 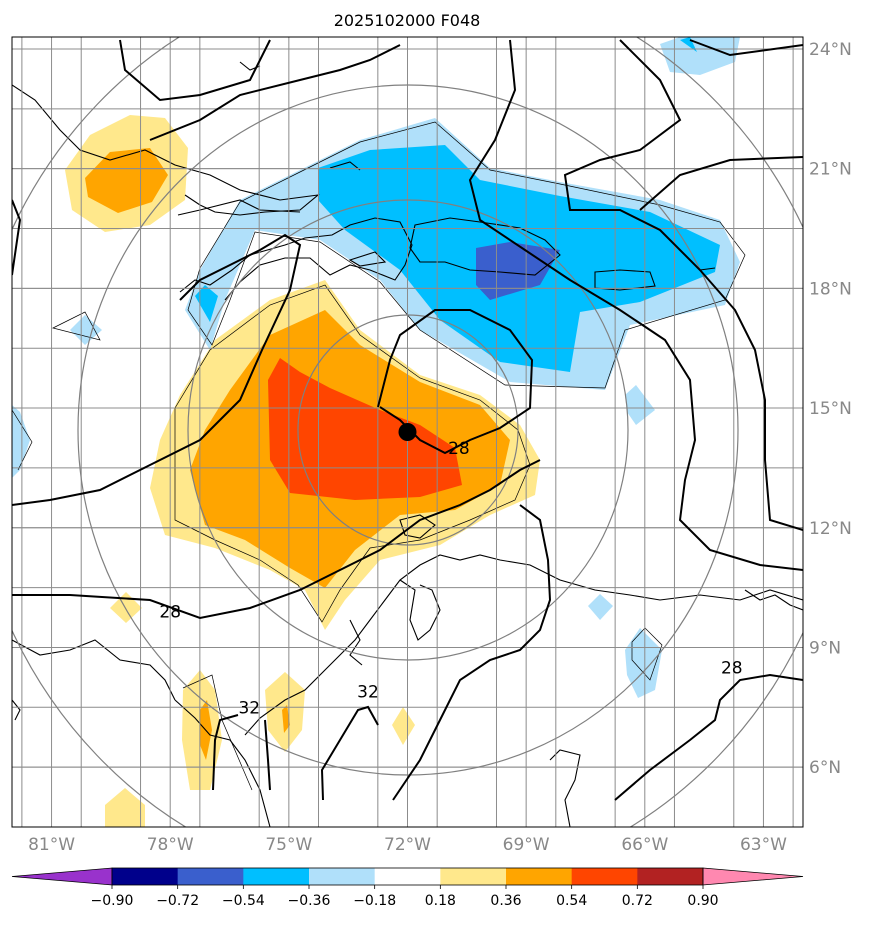 What do you see at coordinates (407, 20) in the screenshot?
I see `map-title: 2025102000 F048` at bounding box center [407, 20].